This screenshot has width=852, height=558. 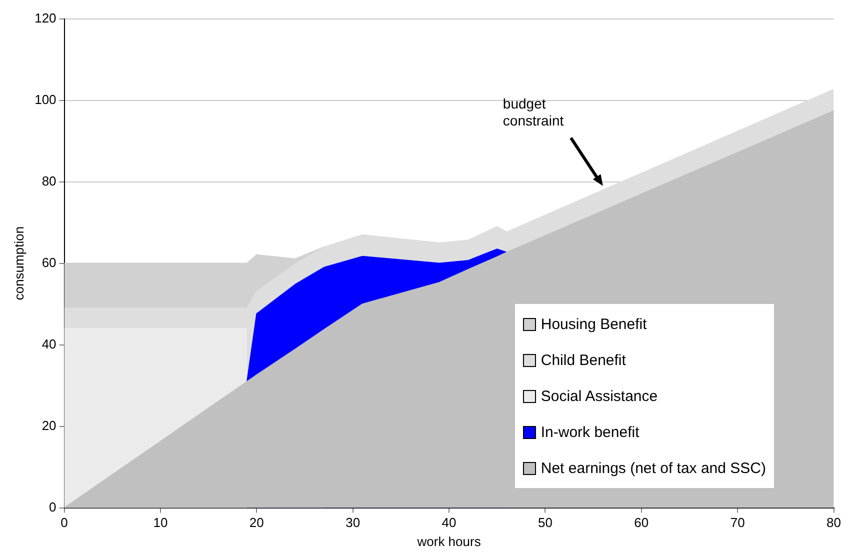 I want to click on legend-label: Child Benefit, so click(x=583, y=360).